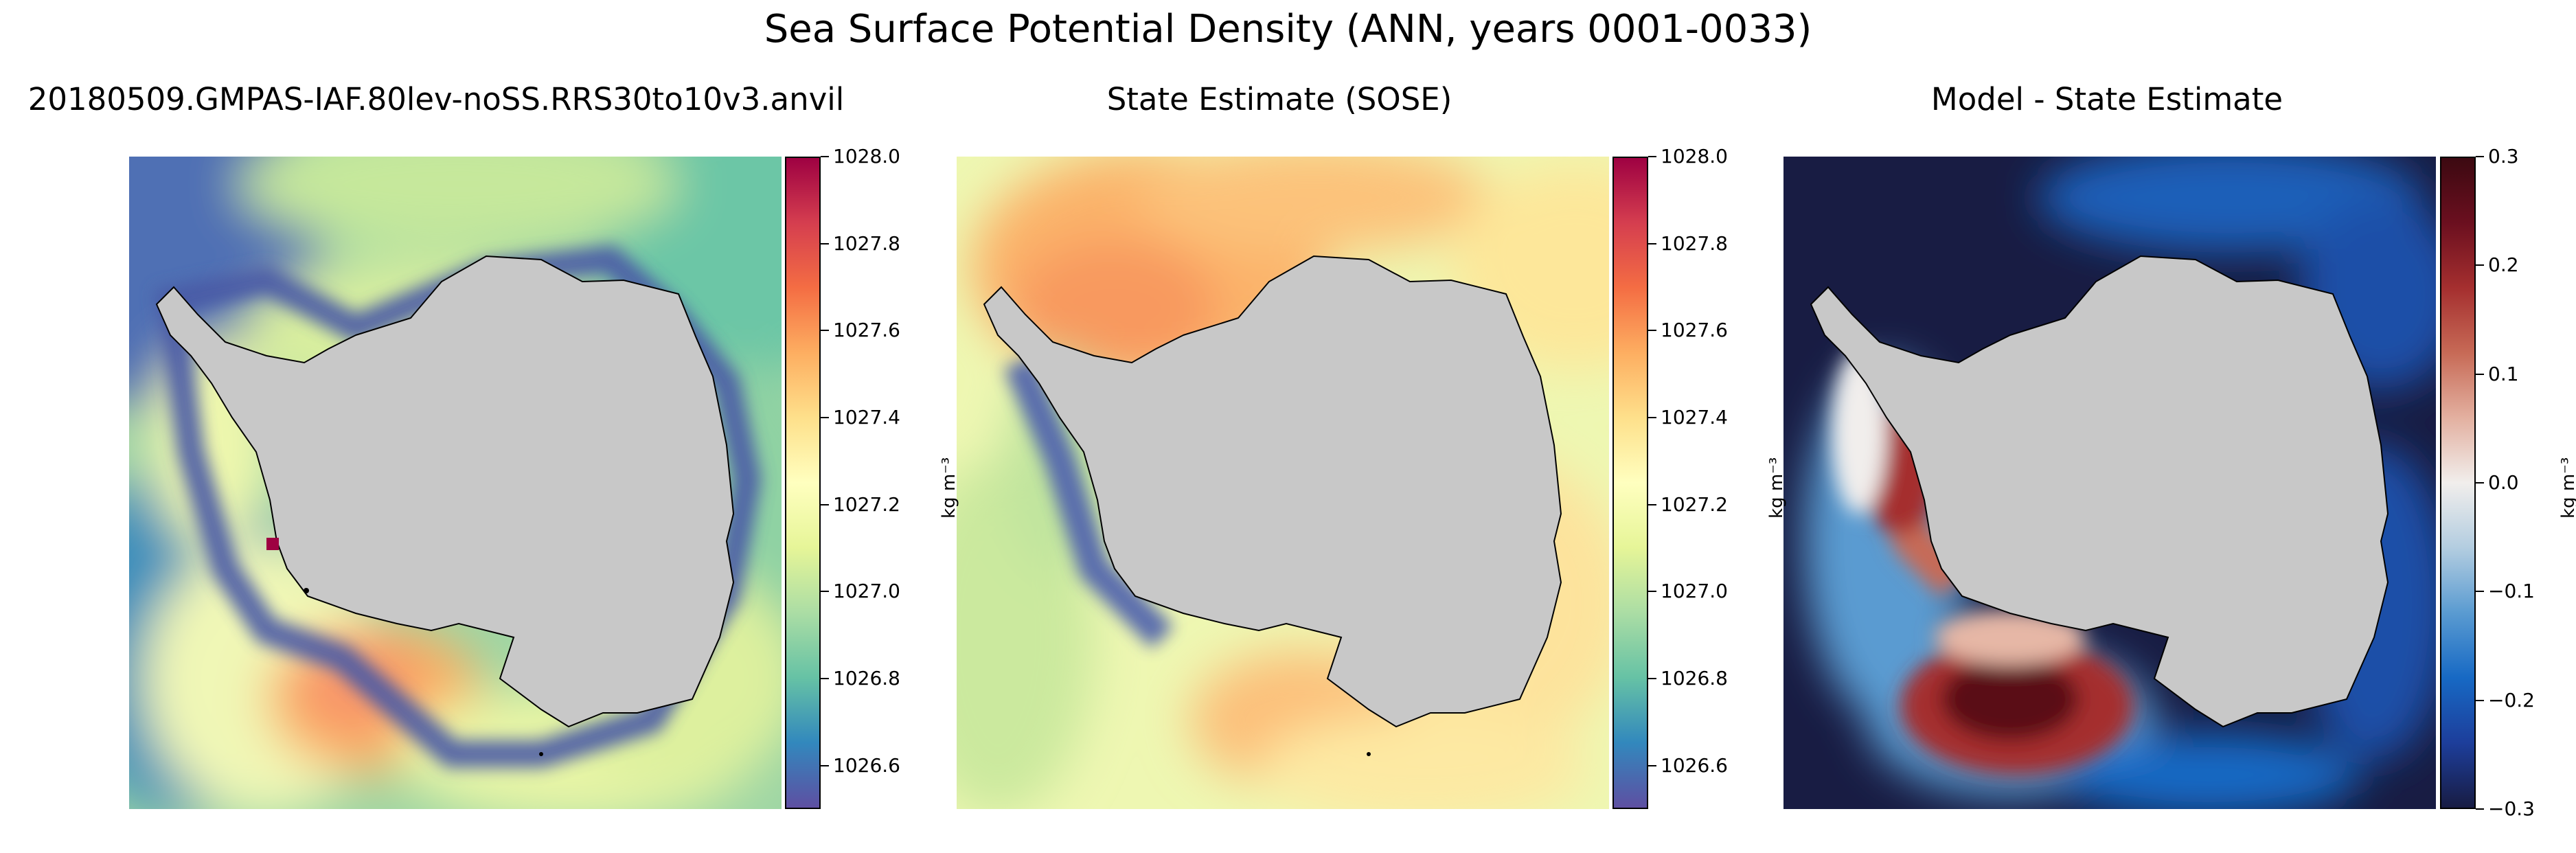  I want to click on colorbar-tick-label: 0.1, so click(2503, 374).